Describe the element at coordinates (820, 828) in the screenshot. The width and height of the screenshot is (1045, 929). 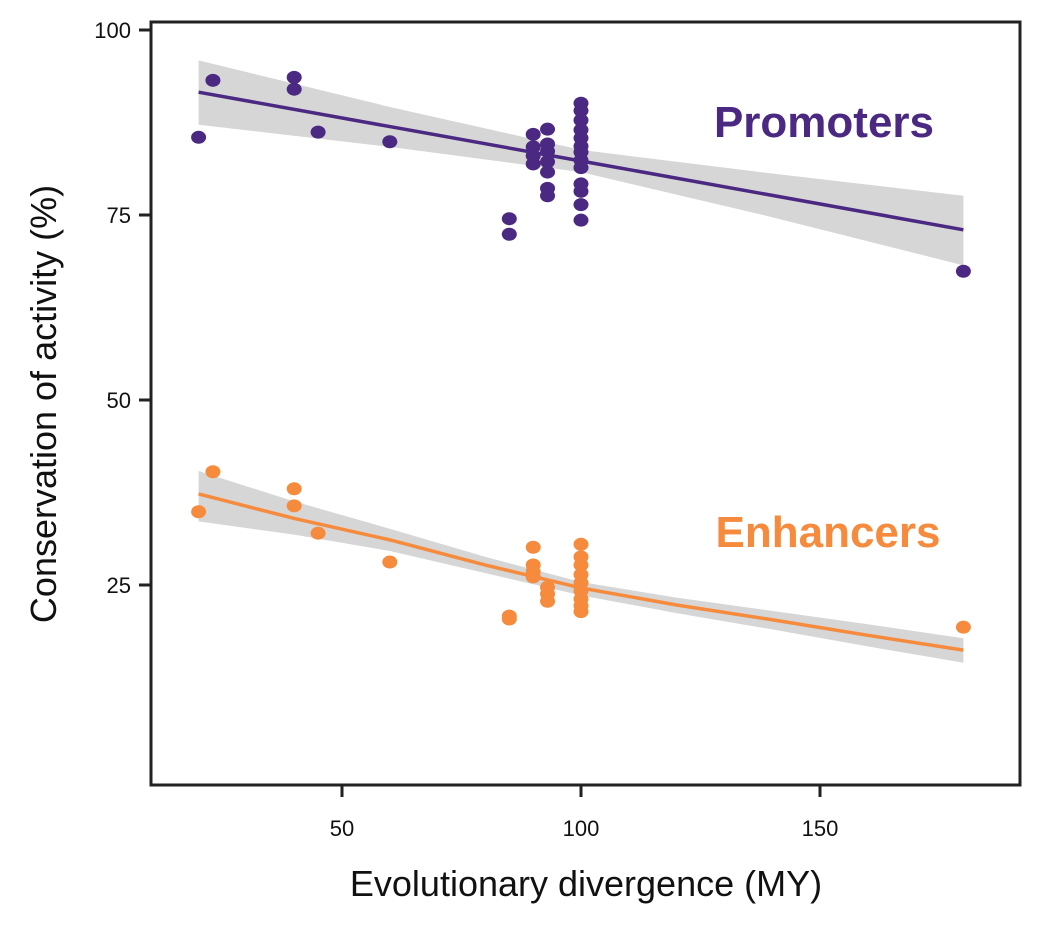
I see `x-tick-label: 150` at that location.